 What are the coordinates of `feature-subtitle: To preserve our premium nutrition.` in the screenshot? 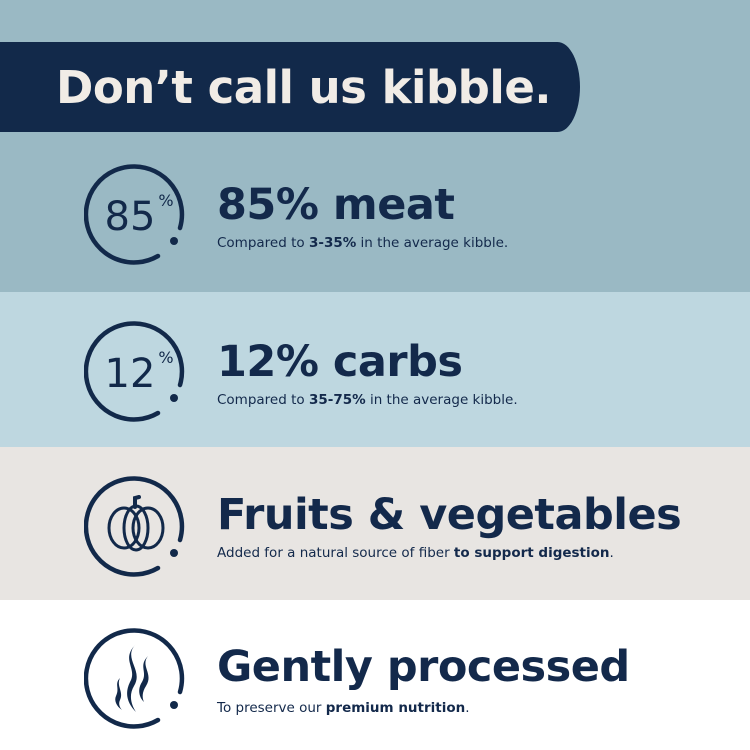 It's located at (343, 708).